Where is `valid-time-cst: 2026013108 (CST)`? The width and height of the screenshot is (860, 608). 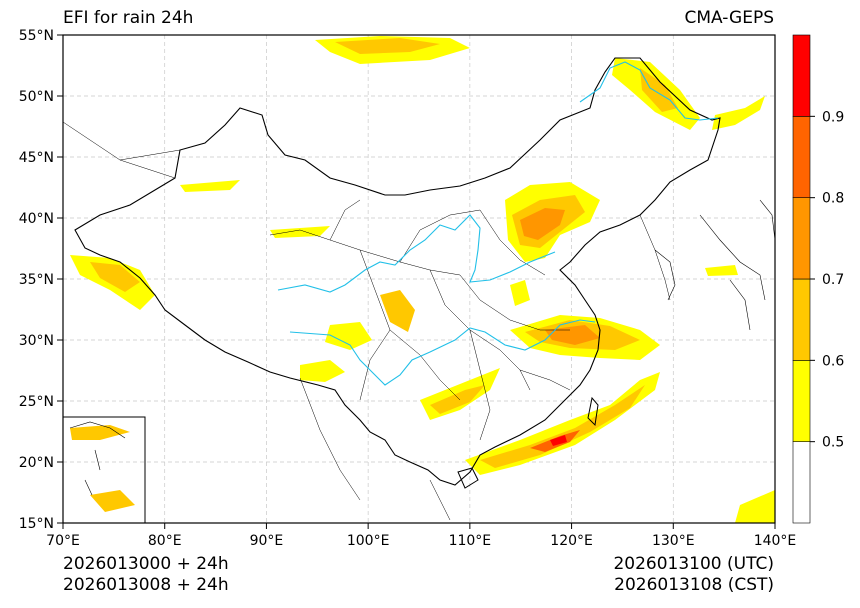 valid-time-cst: 2026013108 (CST) is located at coordinates (694, 585).